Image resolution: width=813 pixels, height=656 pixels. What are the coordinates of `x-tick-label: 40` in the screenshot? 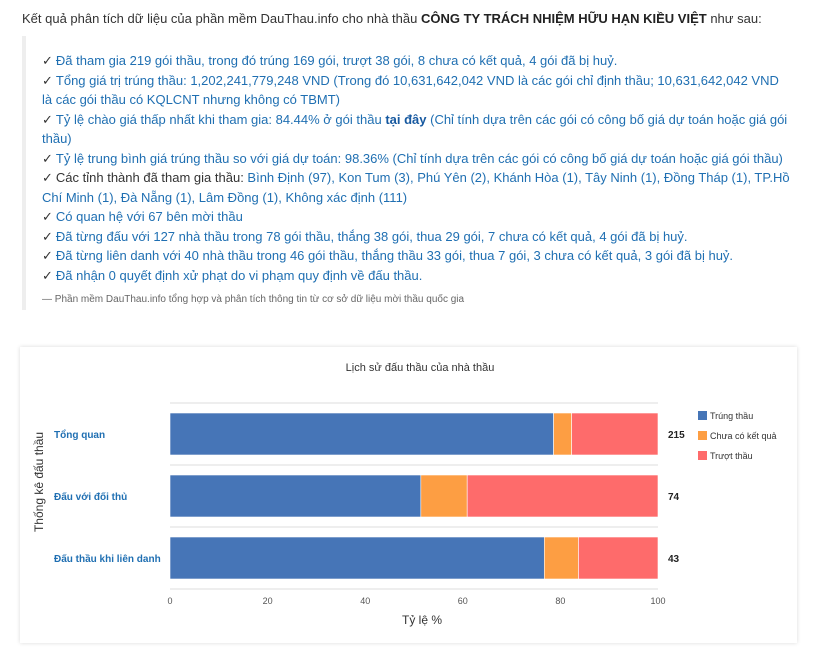 It's located at (365, 601).